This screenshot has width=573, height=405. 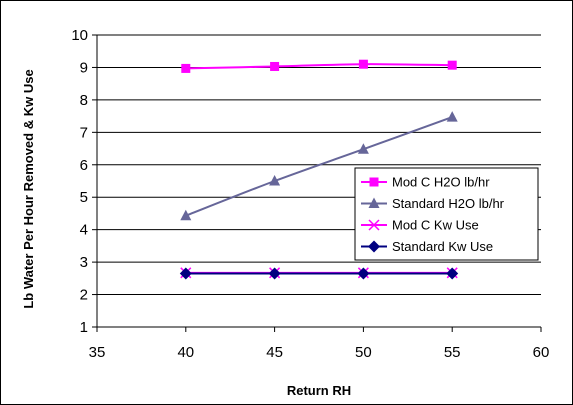 What do you see at coordinates (84, 327) in the screenshot?
I see `y-tick-label: 1` at bounding box center [84, 327].